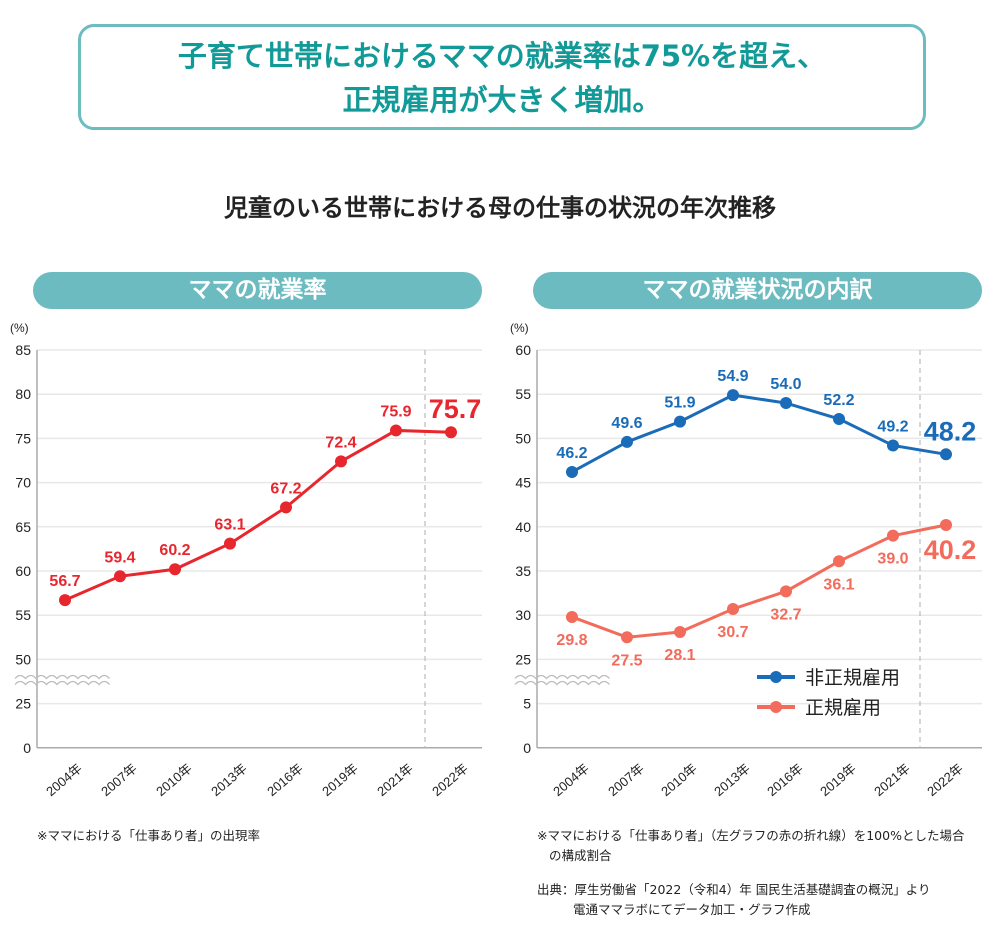 The image size is (1000, 933). What do you see at coordinates (692, 909) in the screenshot?
I see `source-line-2: 電通ママラボにてデータ加工・グラフ作成` at bounding box center [692, 909].